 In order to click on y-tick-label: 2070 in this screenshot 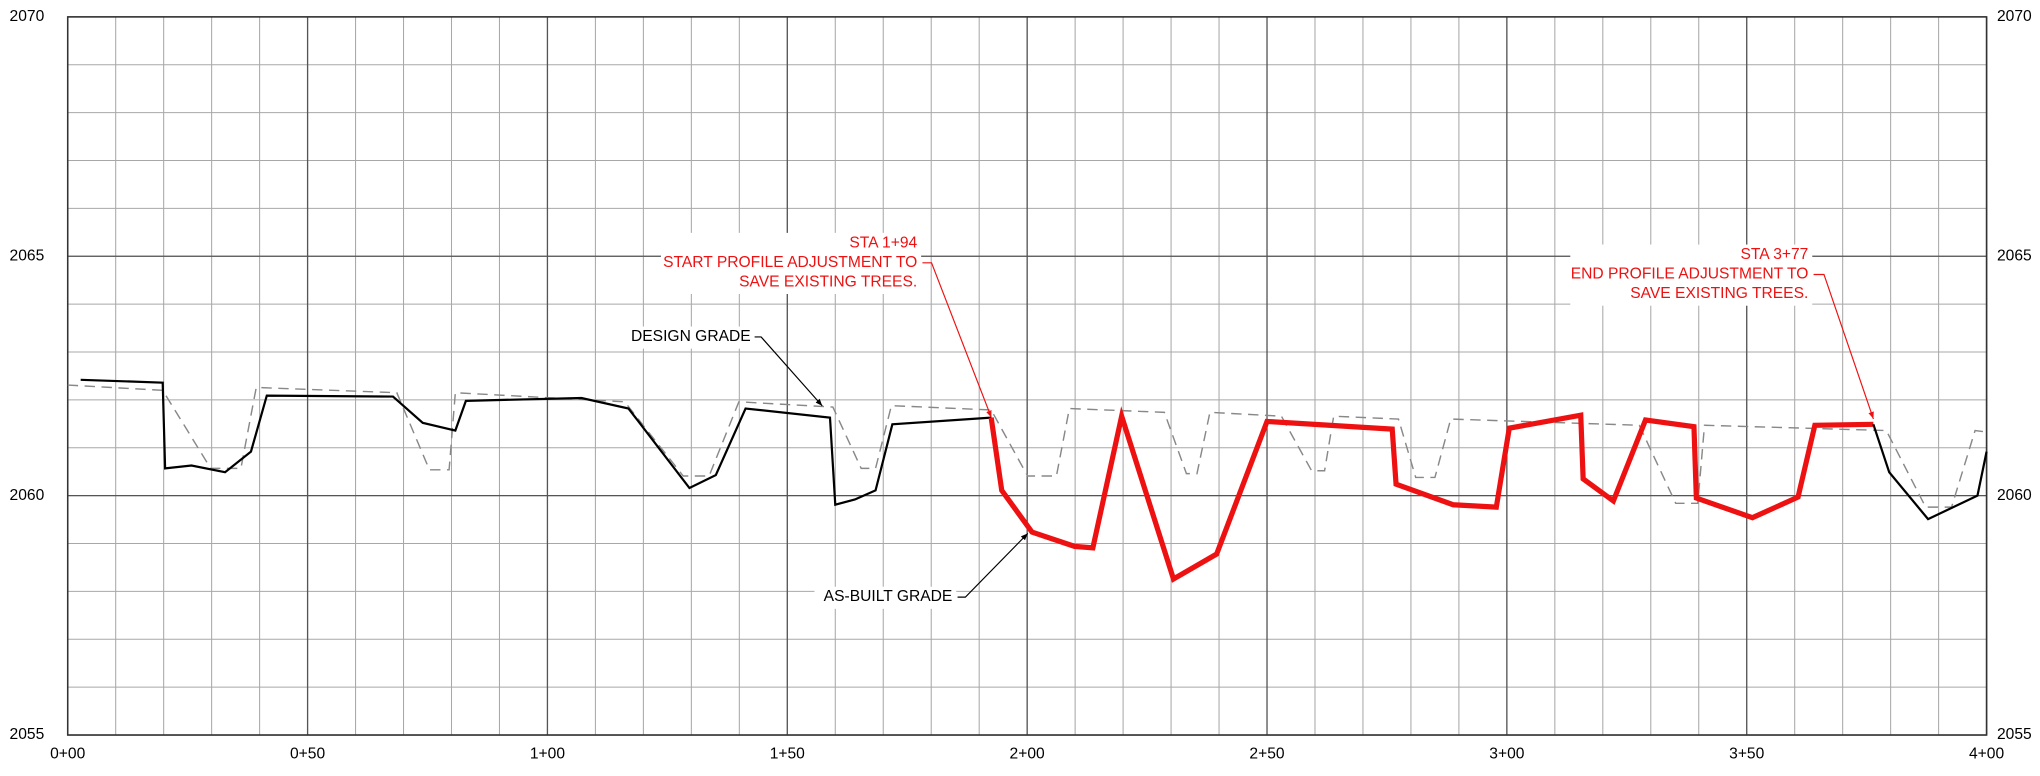, I will do `click(27, 16)`.